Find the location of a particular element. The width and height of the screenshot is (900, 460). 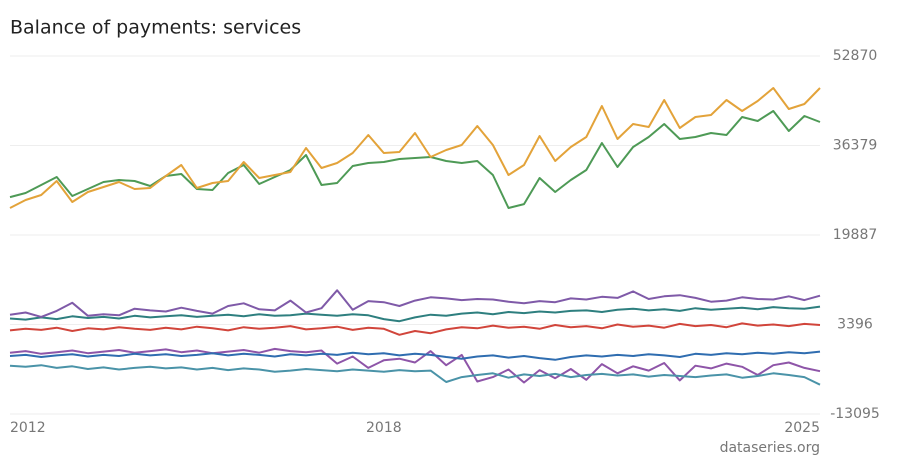

x-tick-label: 2018 is located at coordinates (384, 428).